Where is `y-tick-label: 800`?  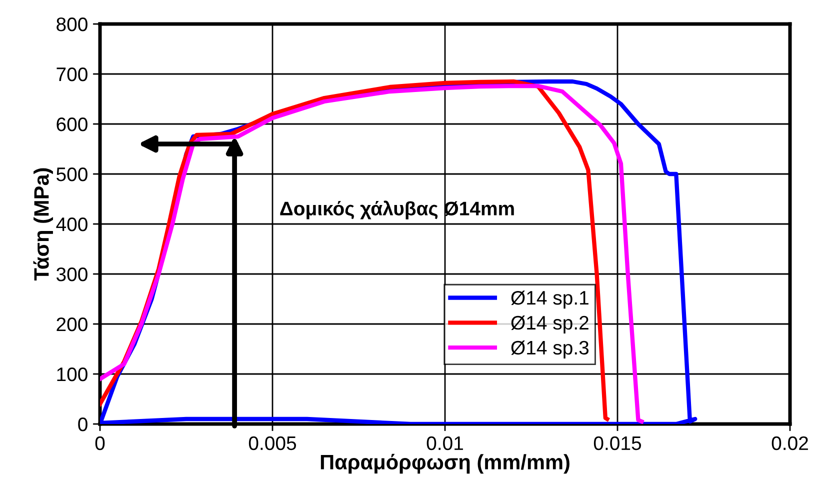 y-tick-label: 800 is located at coordinates (72, 24).